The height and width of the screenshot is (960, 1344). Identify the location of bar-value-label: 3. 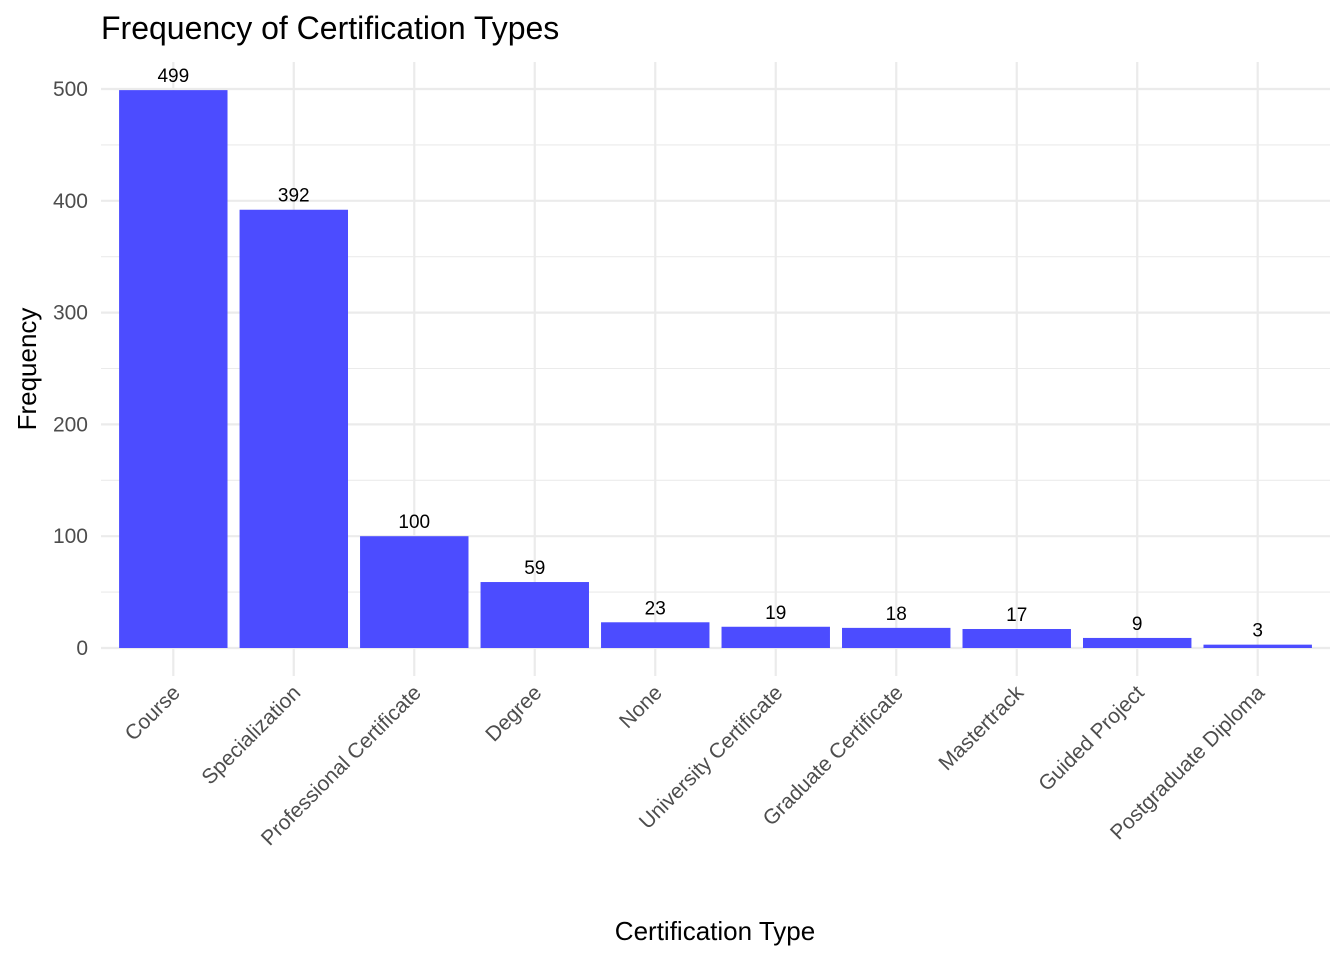
(1257, 631).